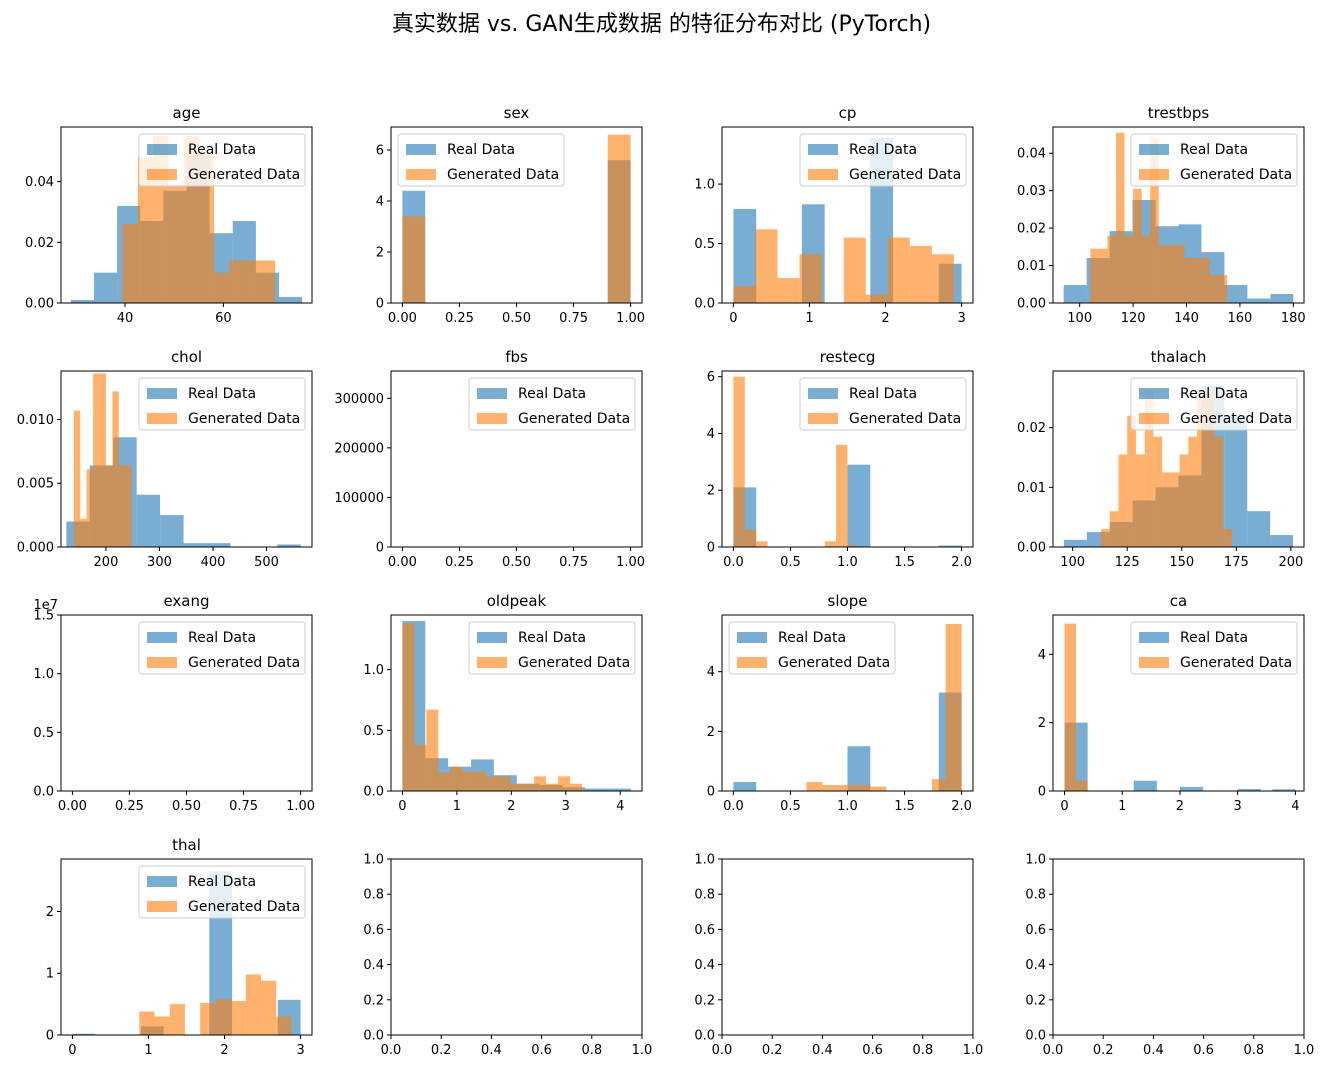 The height and width of the screenshot is (1068, 1323). I want to click on series-generated-ca, so click(1076, 707).